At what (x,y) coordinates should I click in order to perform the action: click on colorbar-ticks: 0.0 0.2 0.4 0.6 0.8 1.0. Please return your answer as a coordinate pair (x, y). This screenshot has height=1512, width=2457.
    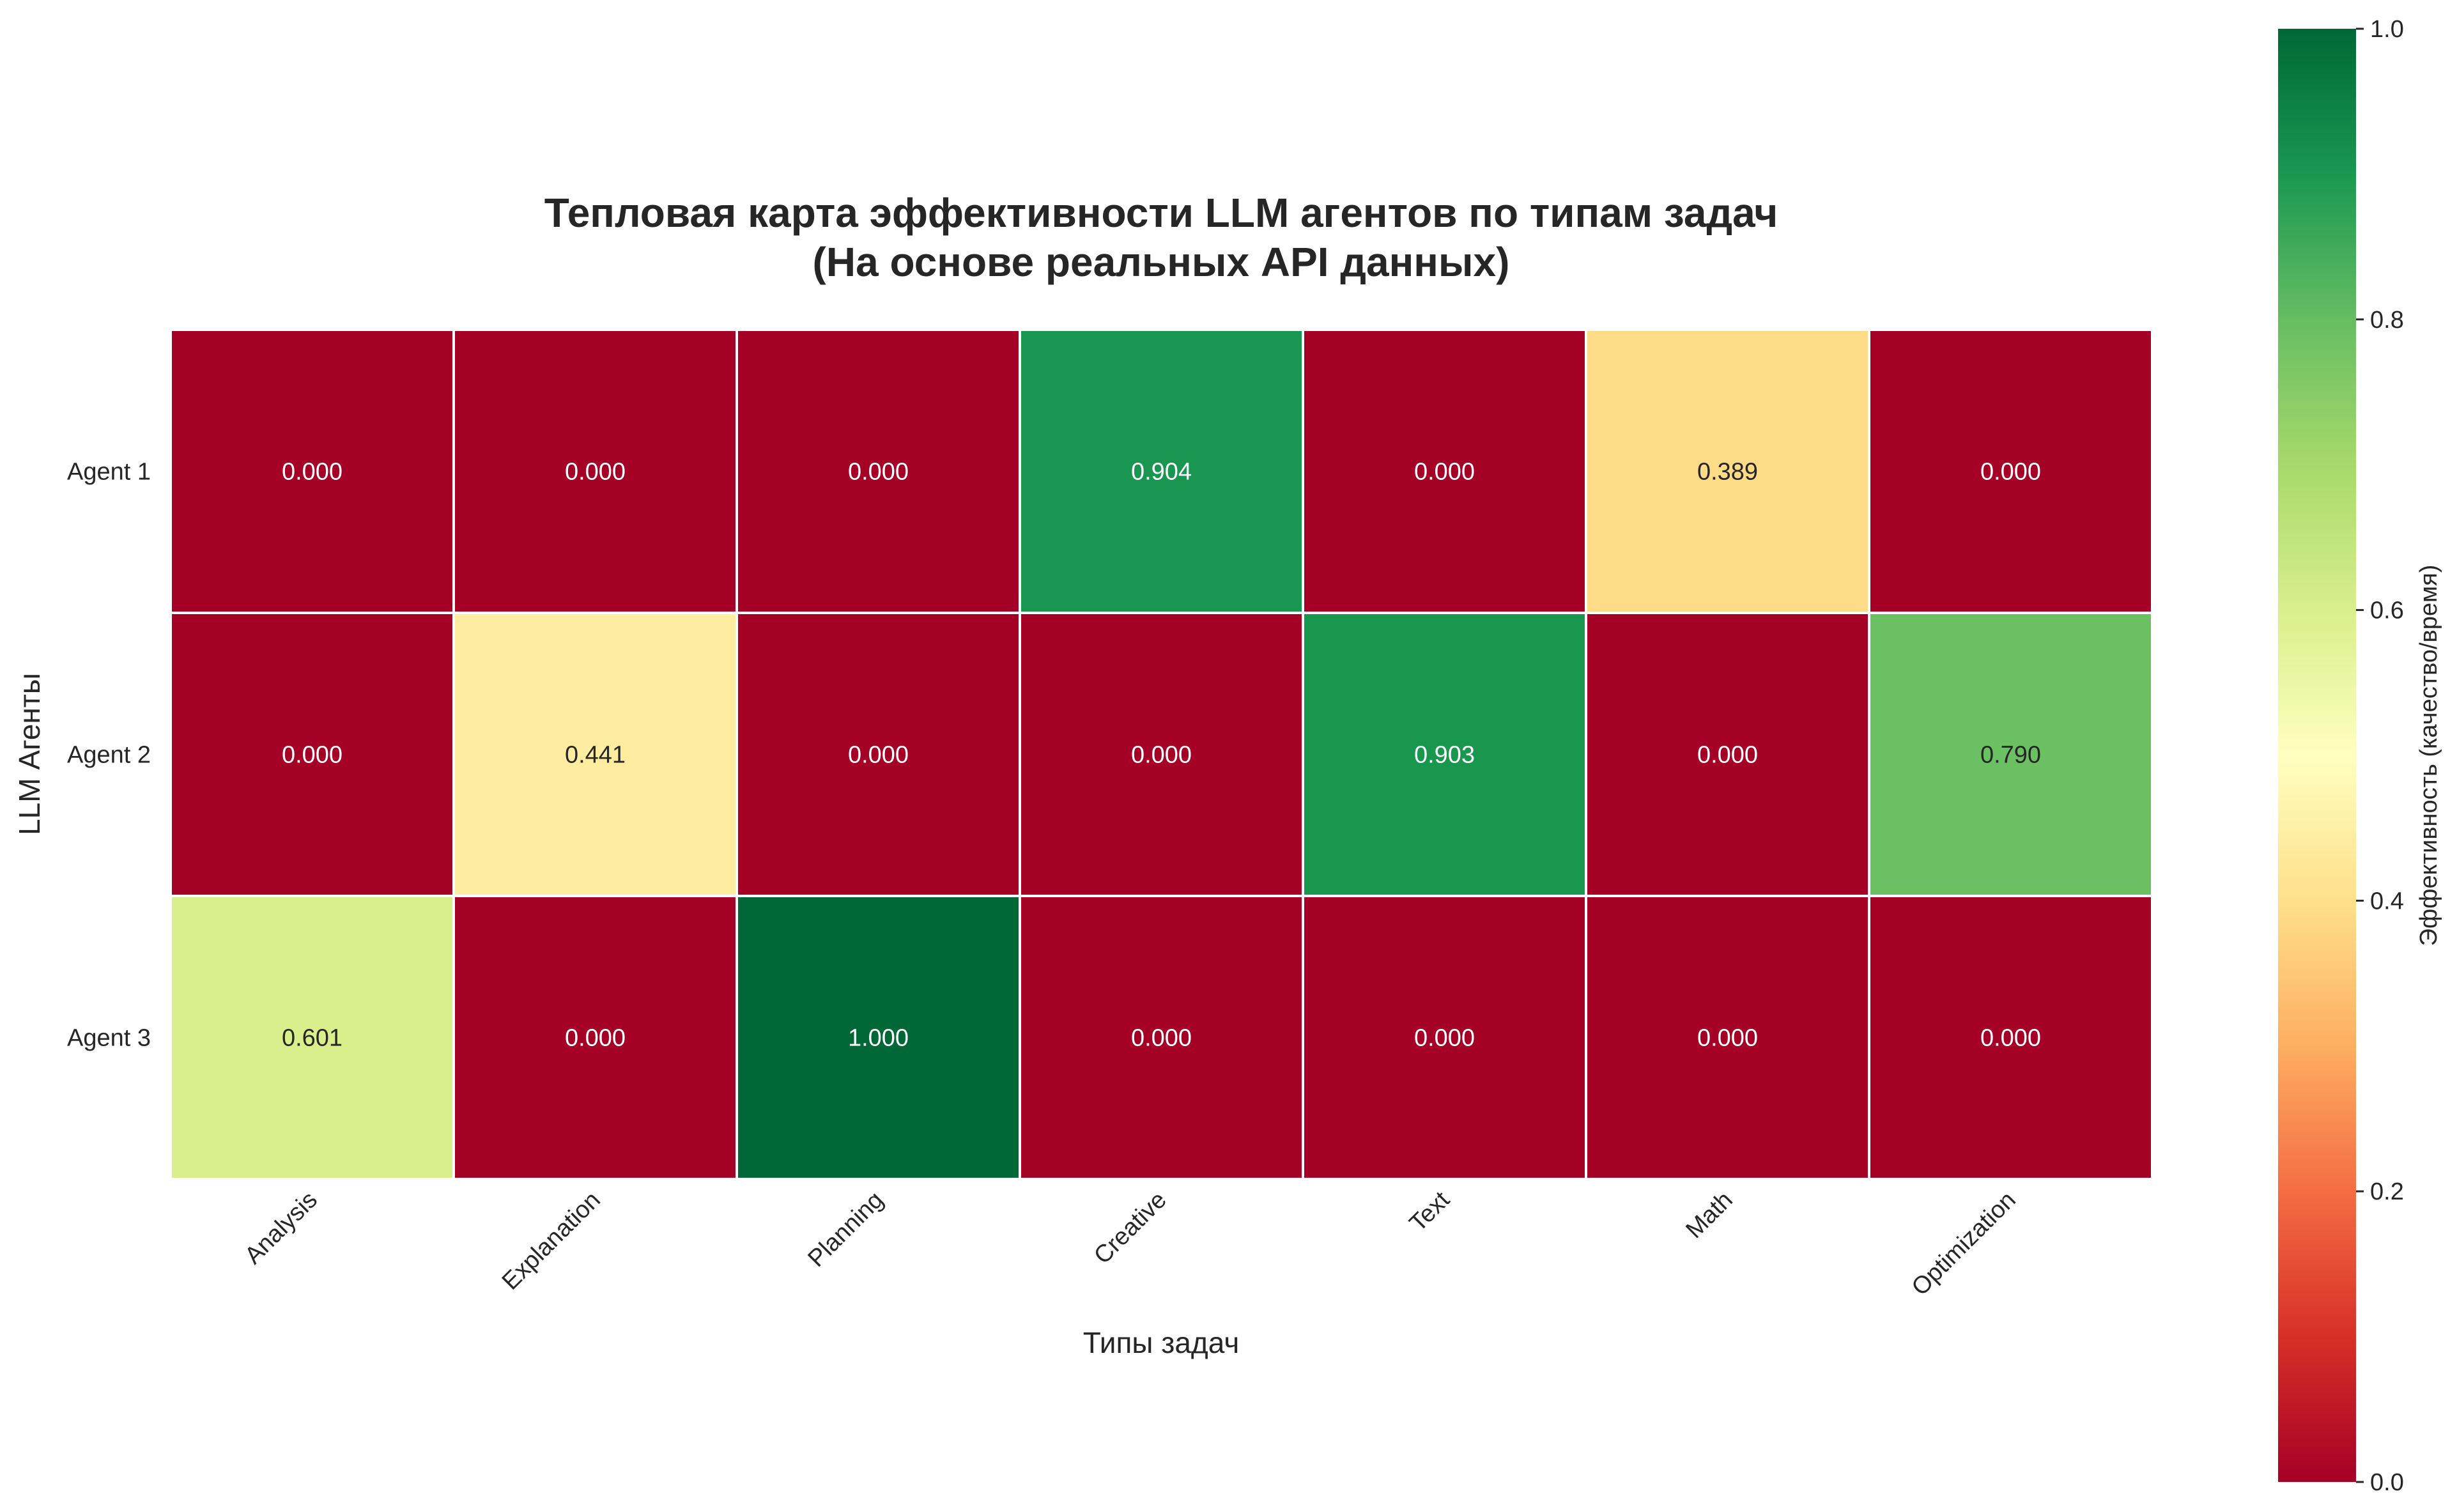
    Looking at the image, I should click on (2380, 756).